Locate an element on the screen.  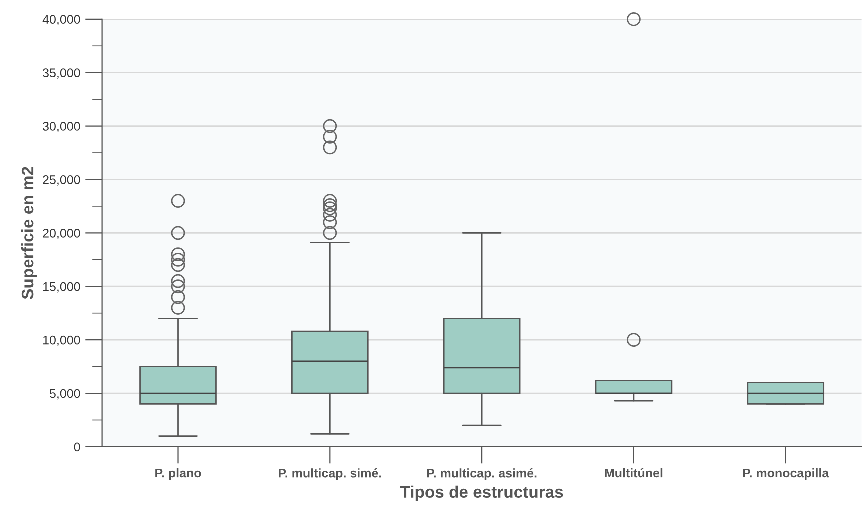
y-axis-title: Superficie en m2 is located at coordinates (29, 233).